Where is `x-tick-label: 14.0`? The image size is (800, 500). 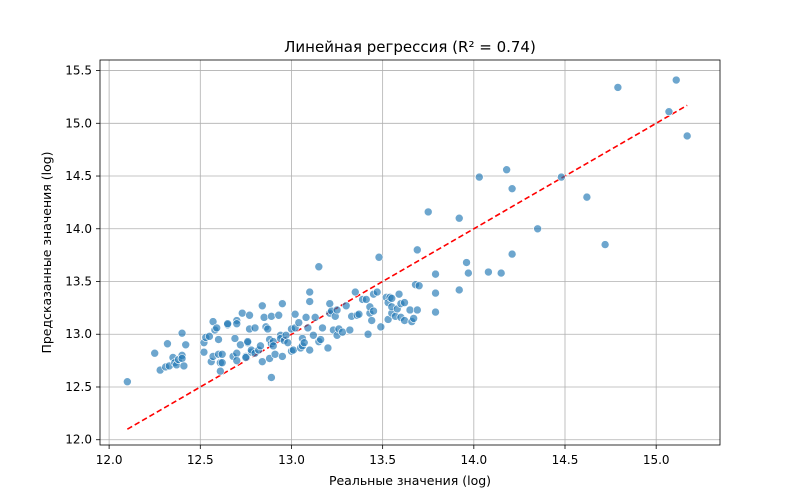
x-tick-label: 14.0 is located at coordinates (473, 460).